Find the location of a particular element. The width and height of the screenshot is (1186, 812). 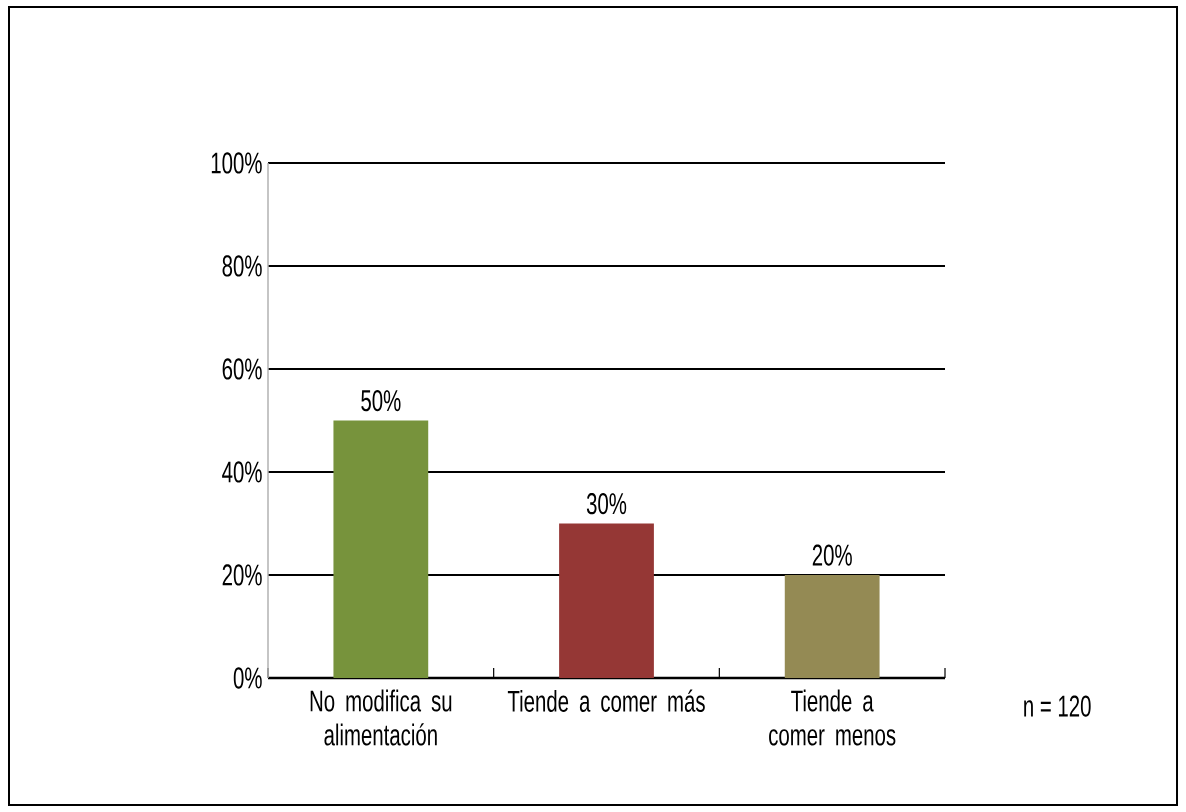

data-label: 20% is located at coordinates (832, 555).